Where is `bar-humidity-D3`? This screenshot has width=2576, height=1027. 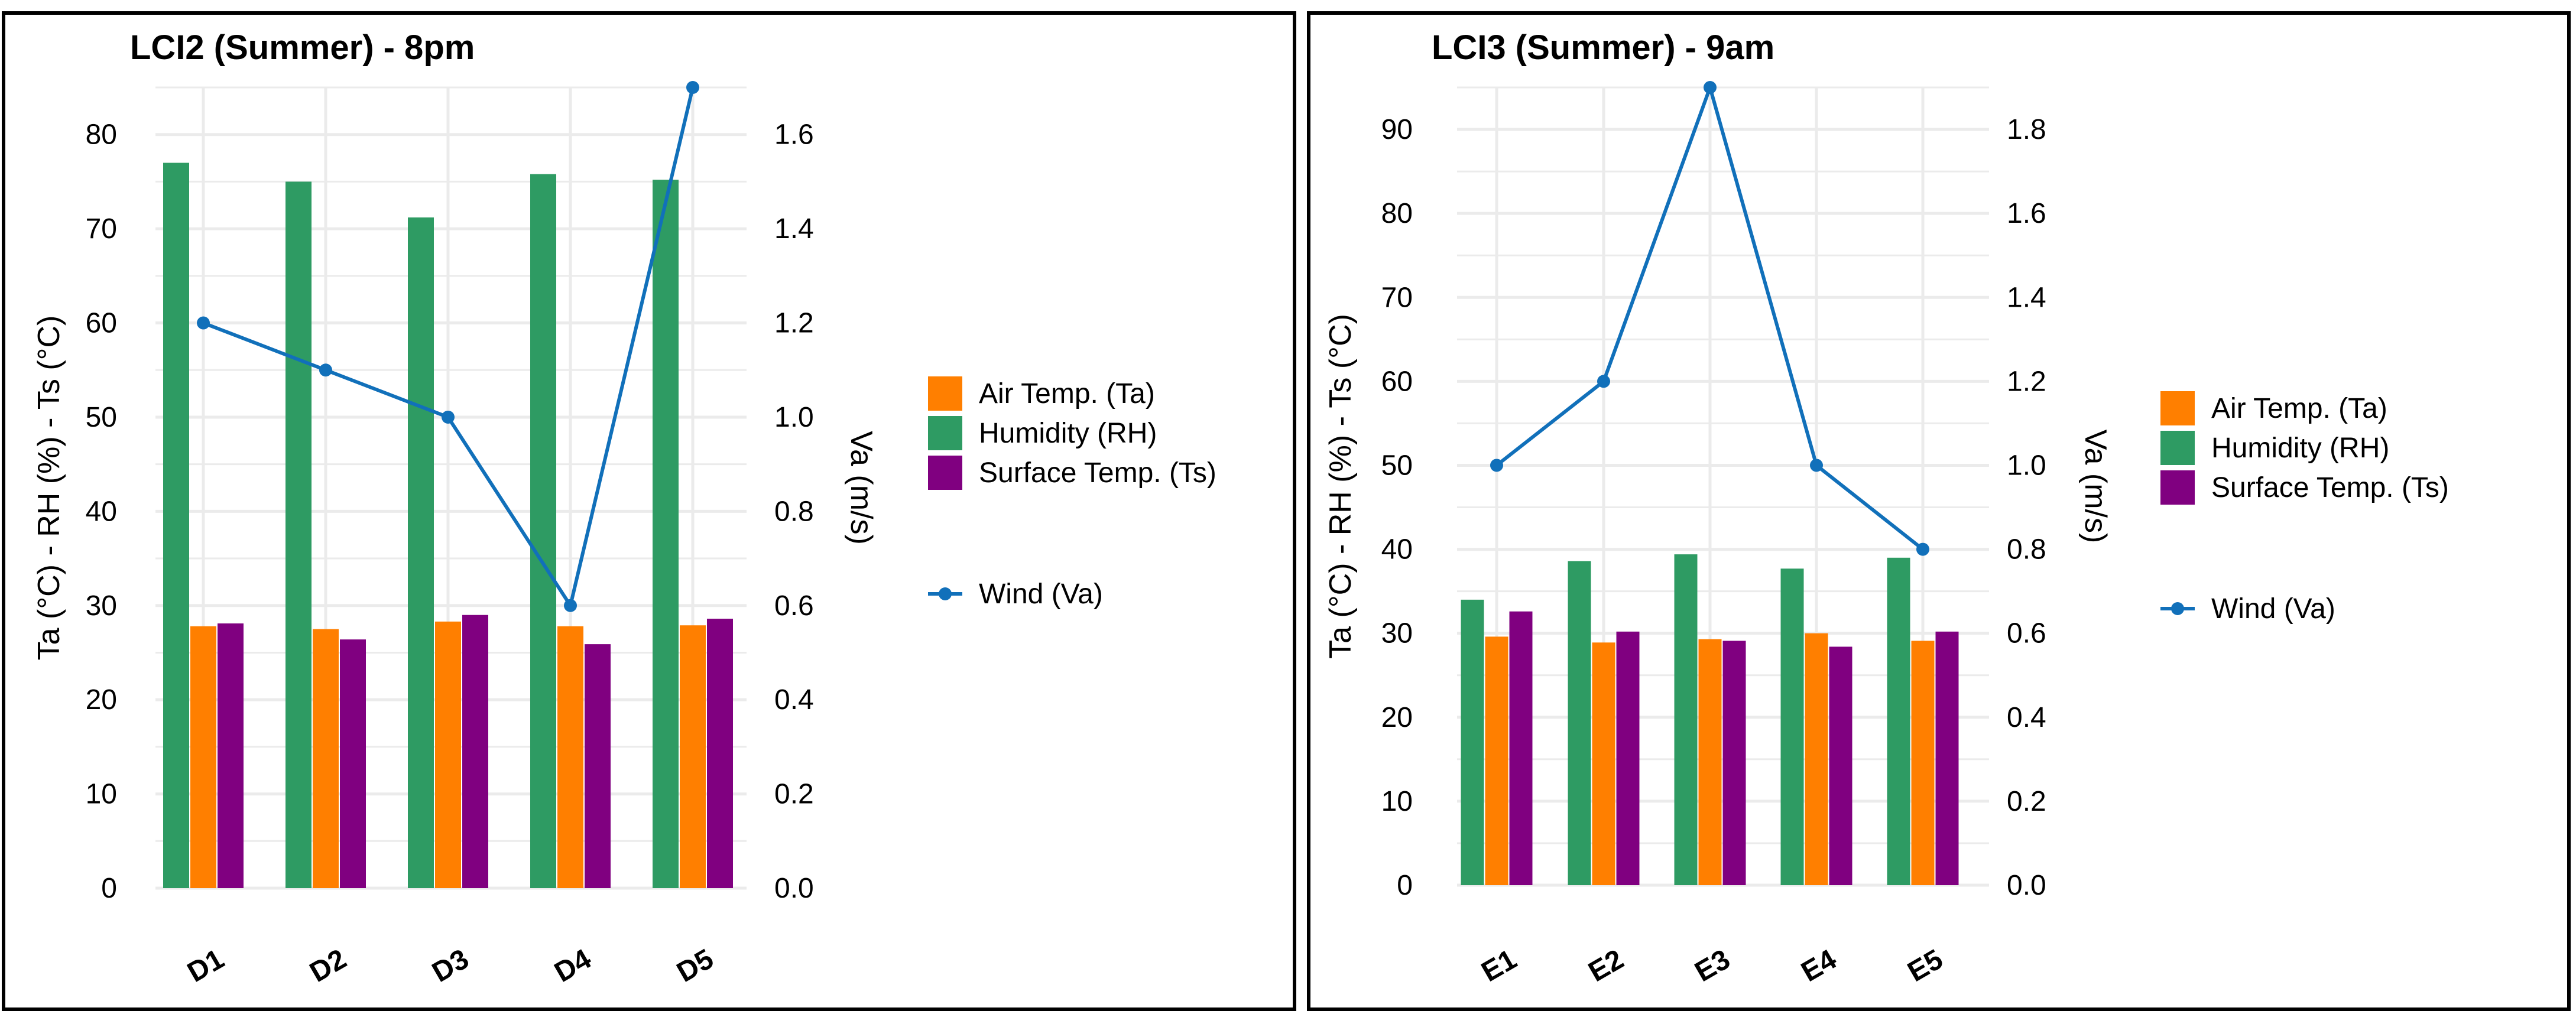 bar-humidity-D3 is located at coordinates (421, 552).